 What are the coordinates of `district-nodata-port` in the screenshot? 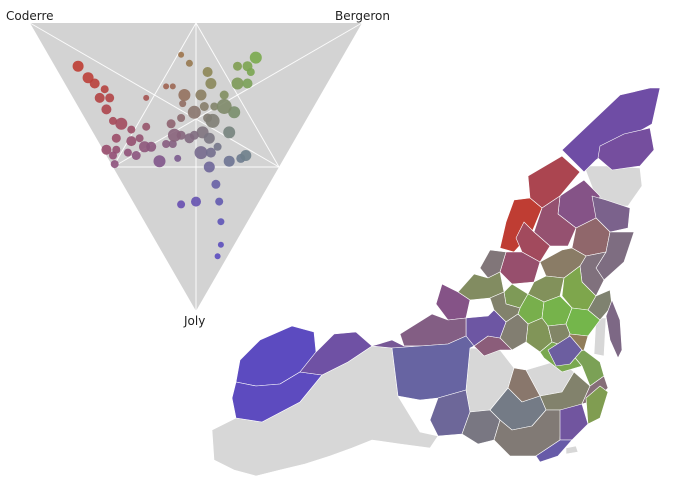 It's located at (600, 337).